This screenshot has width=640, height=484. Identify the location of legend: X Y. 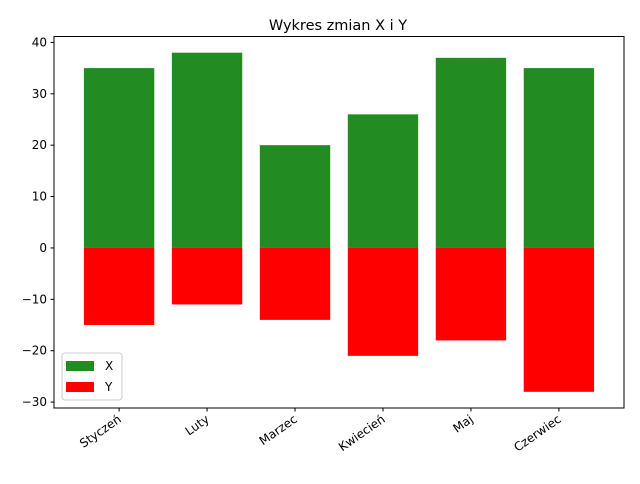
(92, 376).